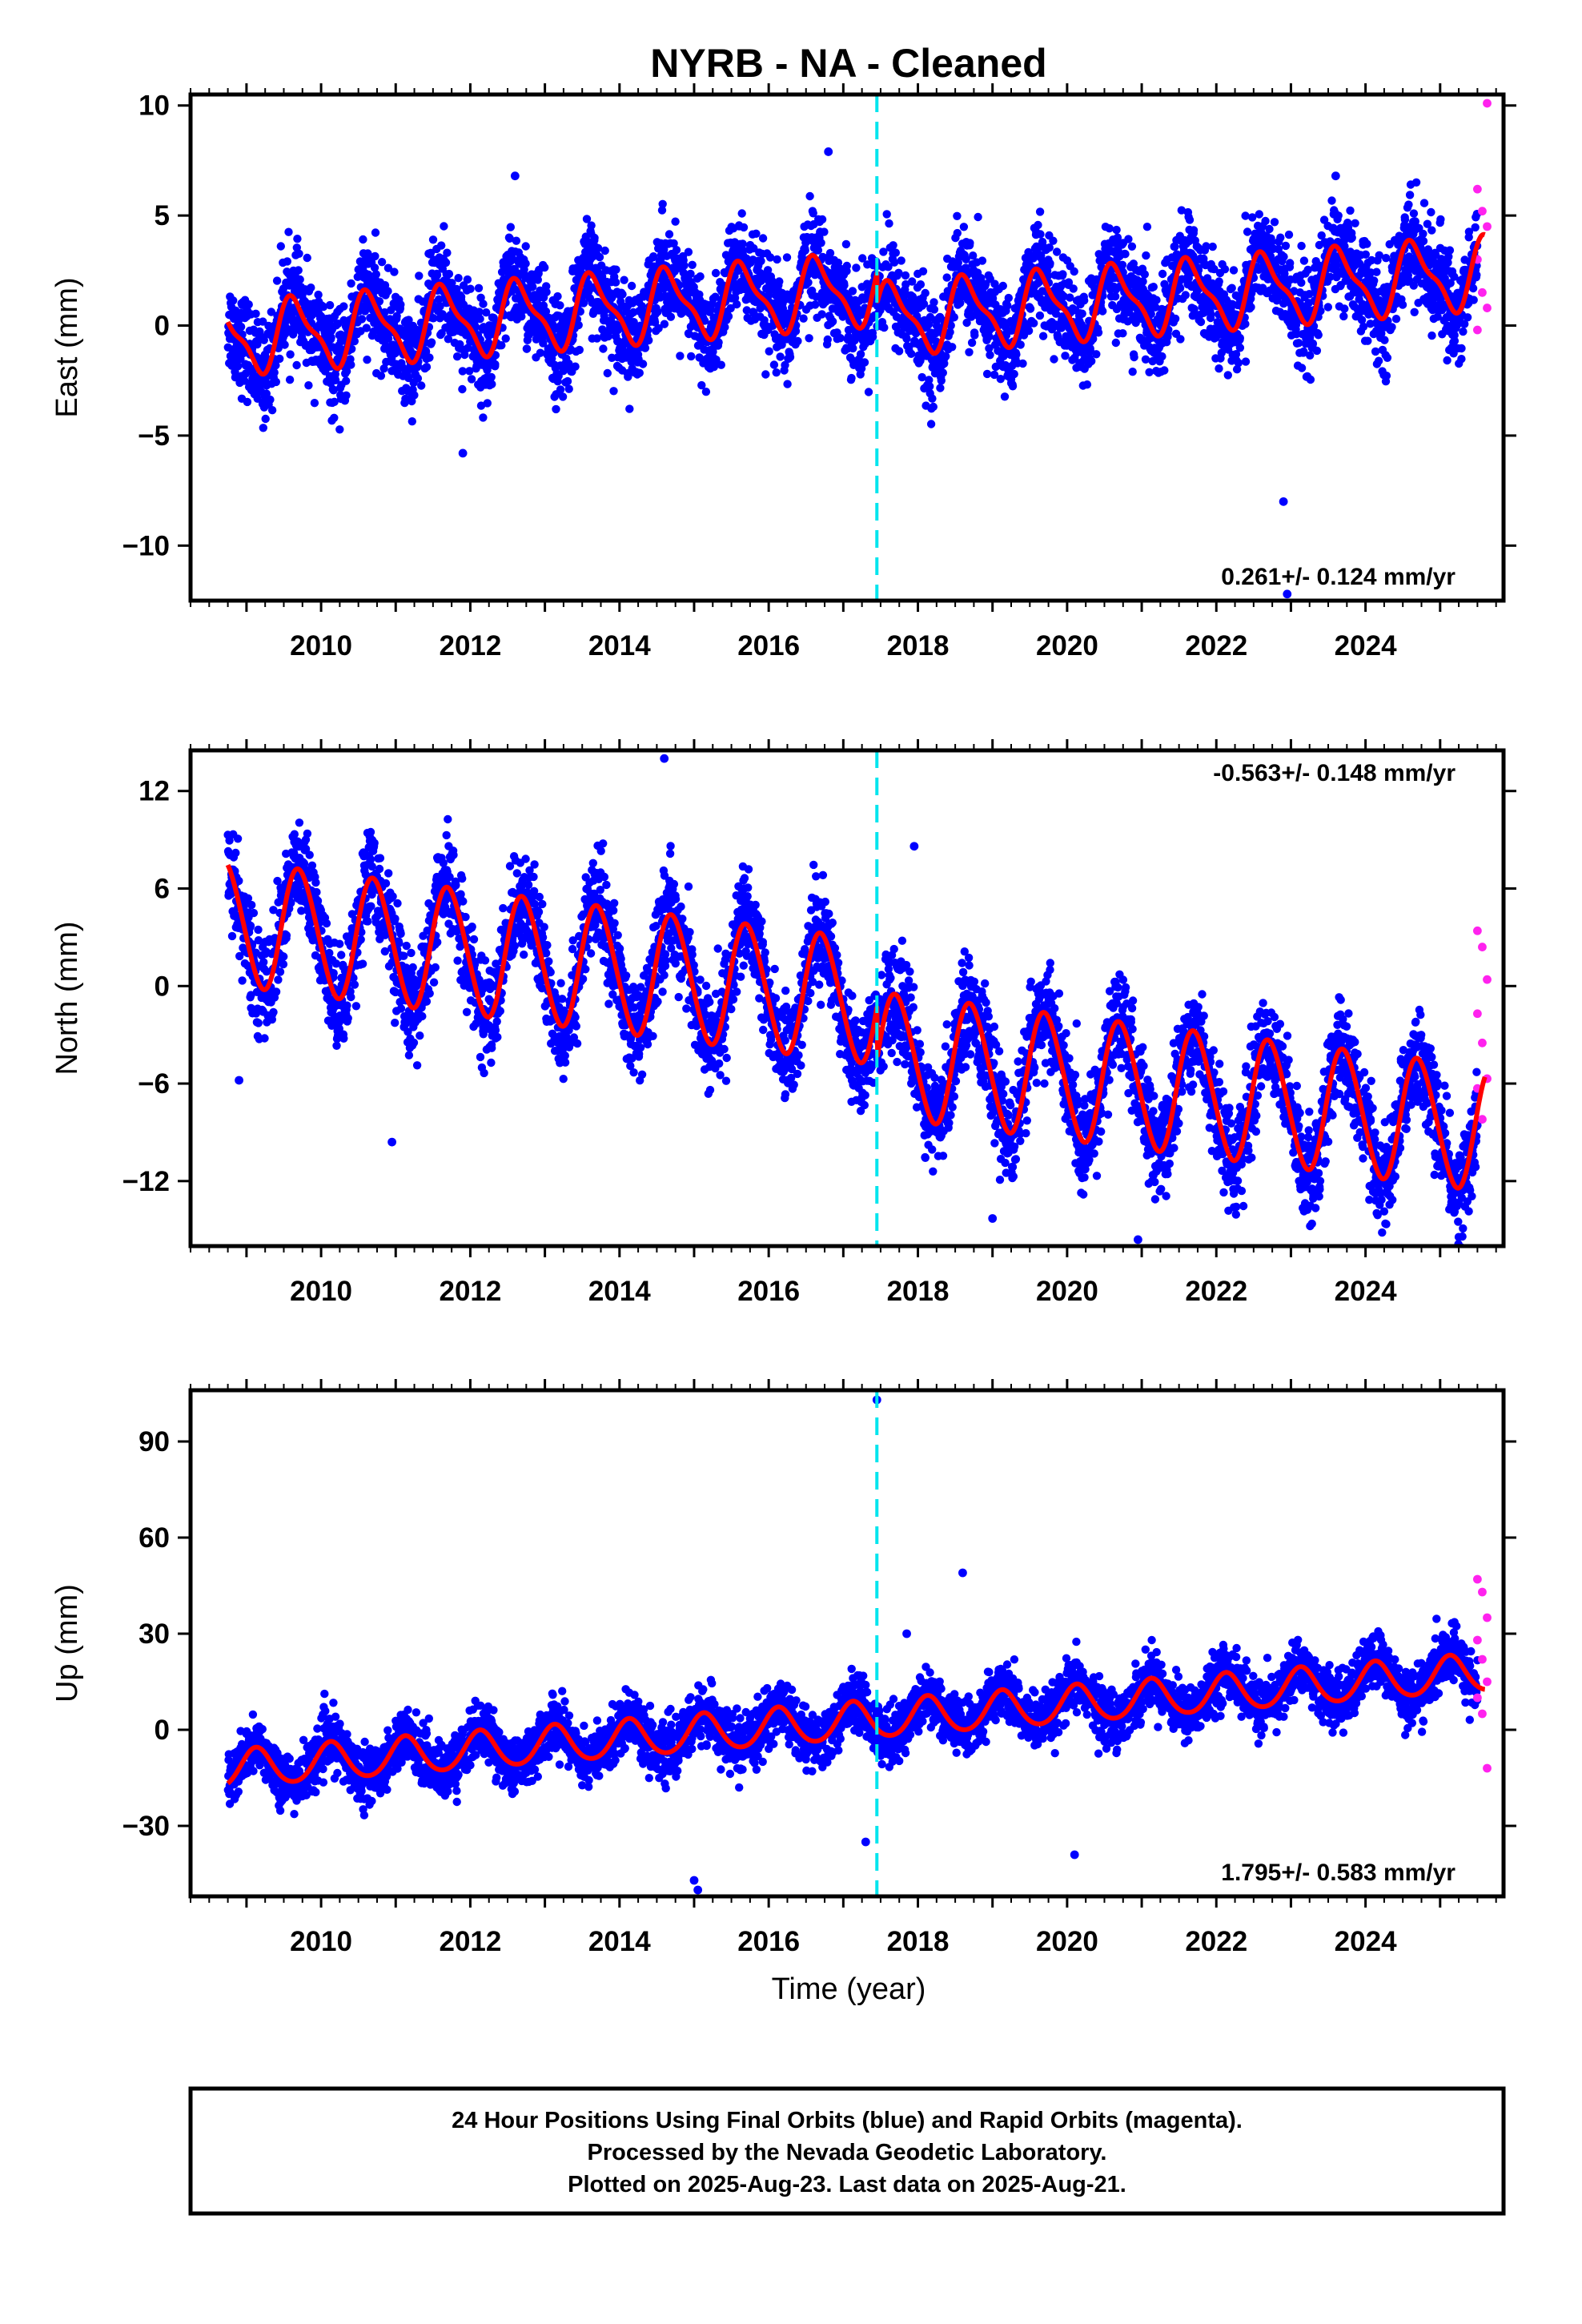  I want to click on x-tick-label: 2018, so click(919, 645).